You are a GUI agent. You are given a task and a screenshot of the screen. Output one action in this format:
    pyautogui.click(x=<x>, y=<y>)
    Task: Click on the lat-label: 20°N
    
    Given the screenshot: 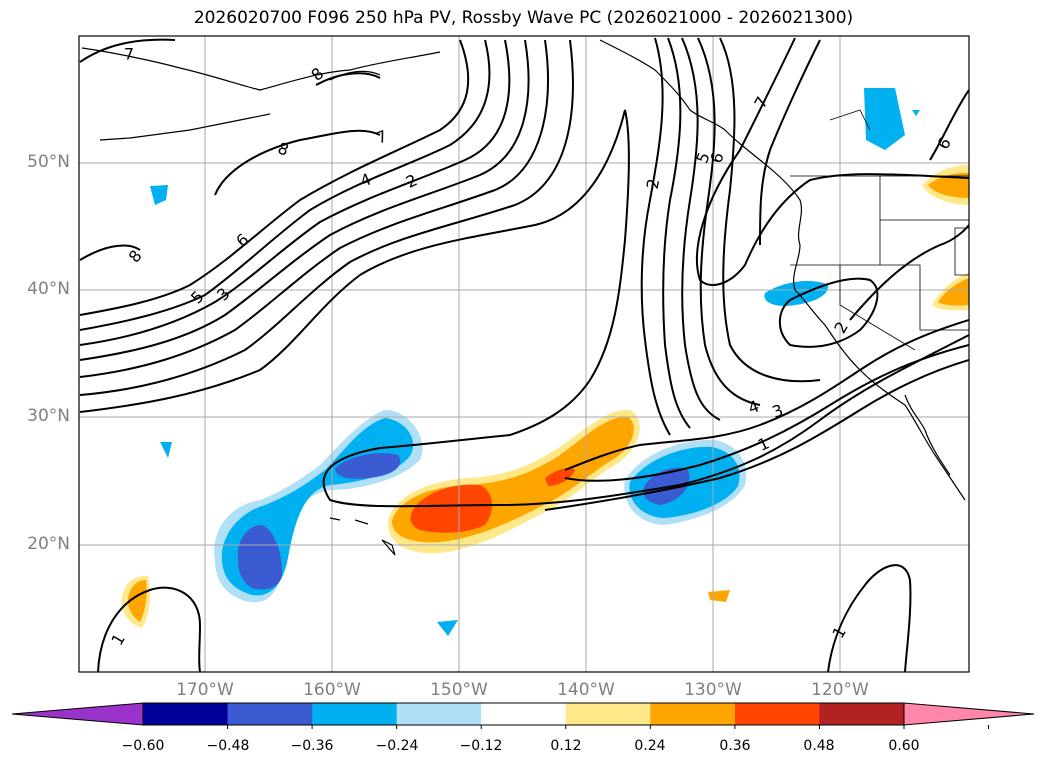 What is the action you would take?
    pyautogui.click(x=48, y=544)
    